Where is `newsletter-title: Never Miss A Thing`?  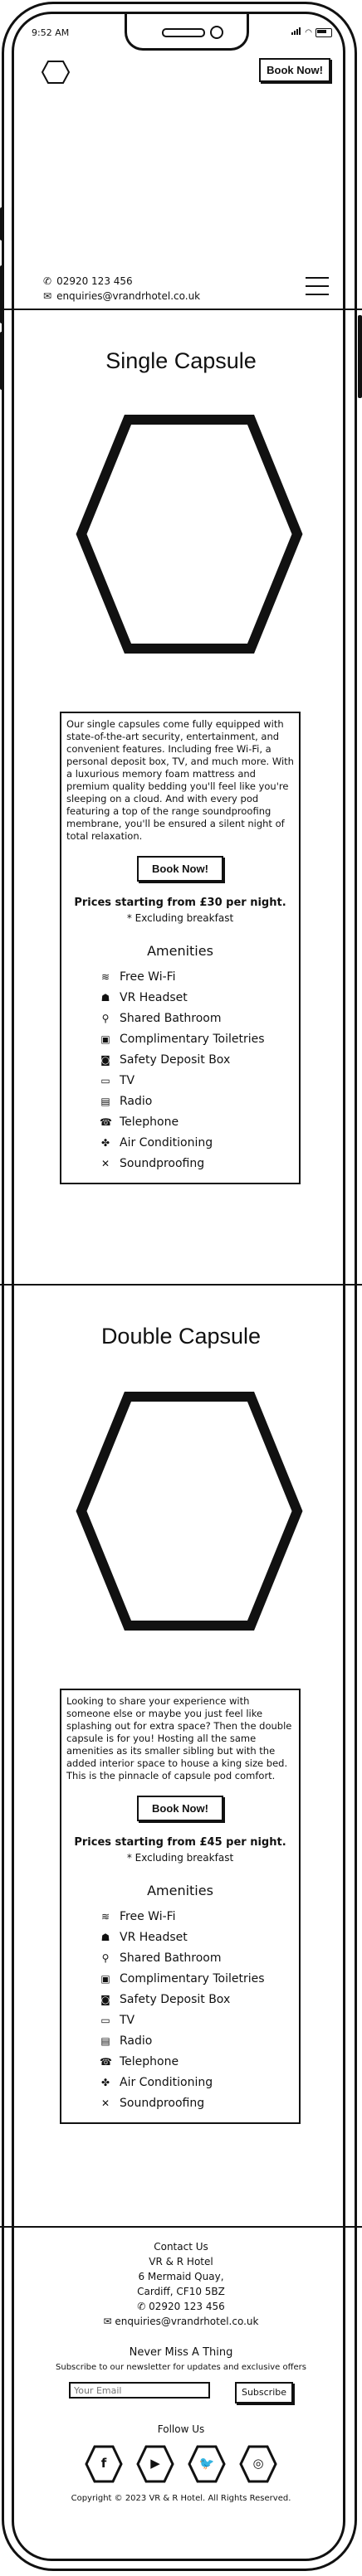
newsletter-title: Never Miss A Thing is located at coordinates (181, 2352).